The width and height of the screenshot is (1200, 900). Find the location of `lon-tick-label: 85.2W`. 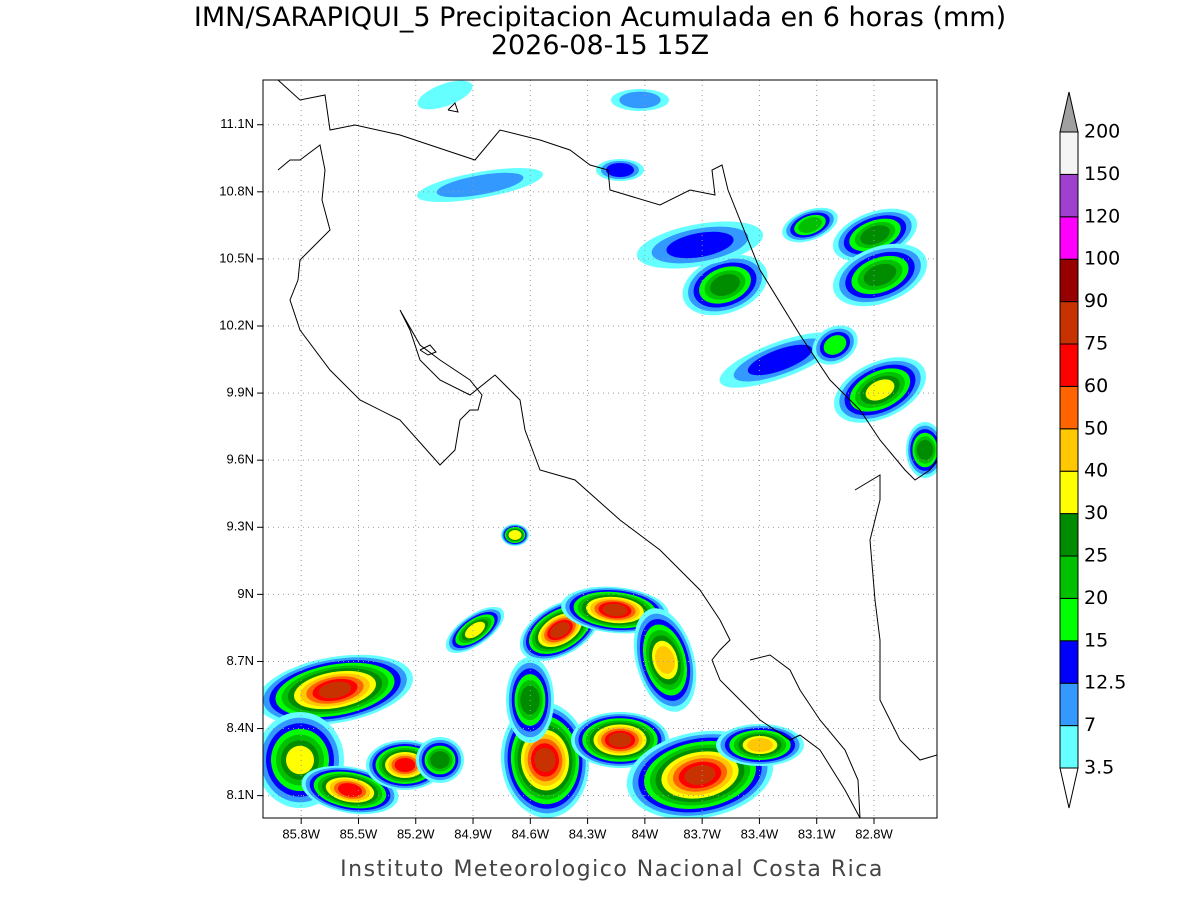

lon-tick-label: 85.2W is located at coordinates (416, 833).